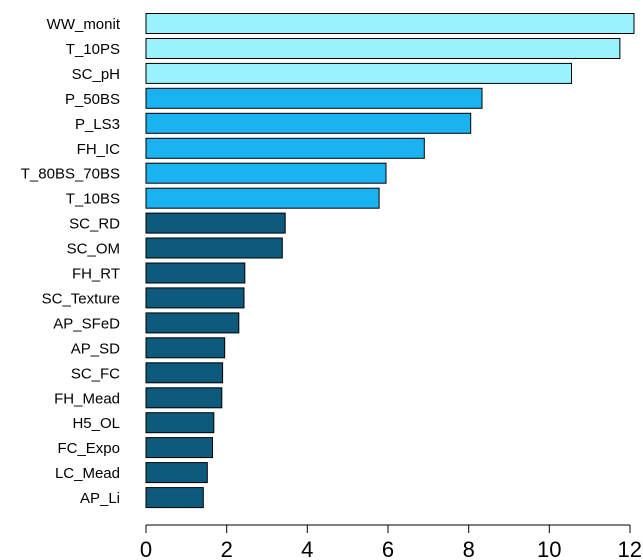  I want to click on category-label: H5_OL, so click(96, 423).